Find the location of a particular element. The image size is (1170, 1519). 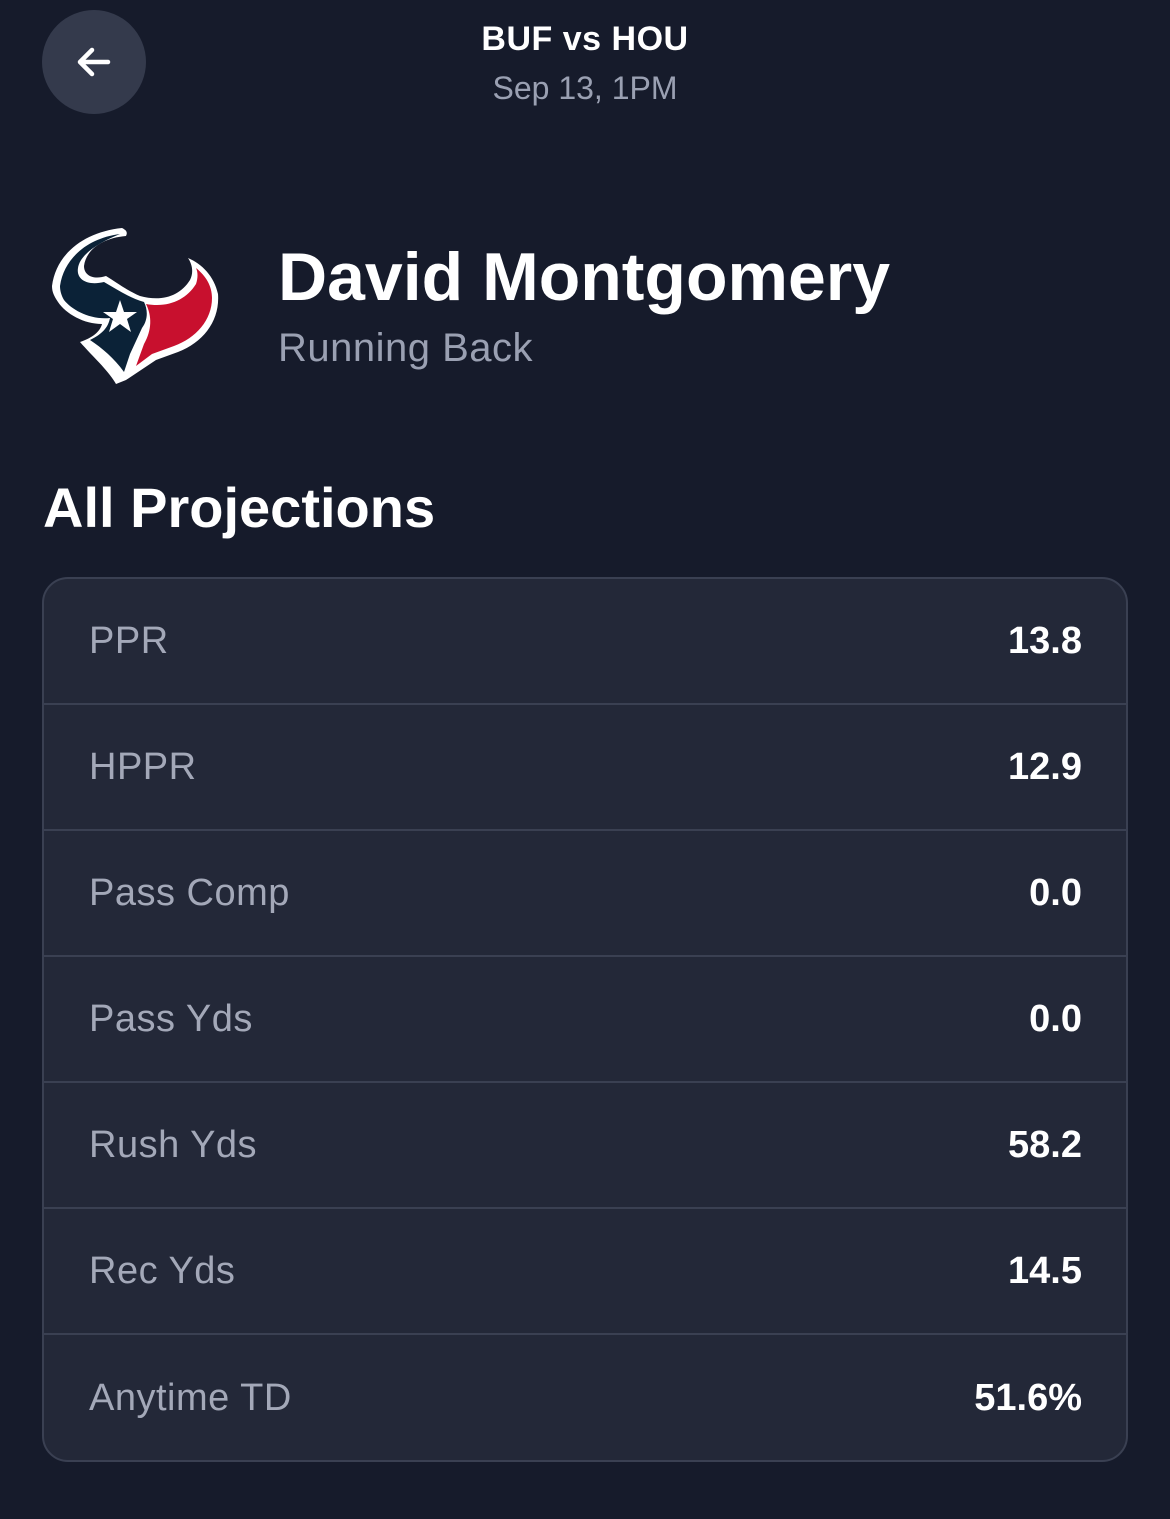

projection-label: Rec Yds is located at coordinates (162, 1270).